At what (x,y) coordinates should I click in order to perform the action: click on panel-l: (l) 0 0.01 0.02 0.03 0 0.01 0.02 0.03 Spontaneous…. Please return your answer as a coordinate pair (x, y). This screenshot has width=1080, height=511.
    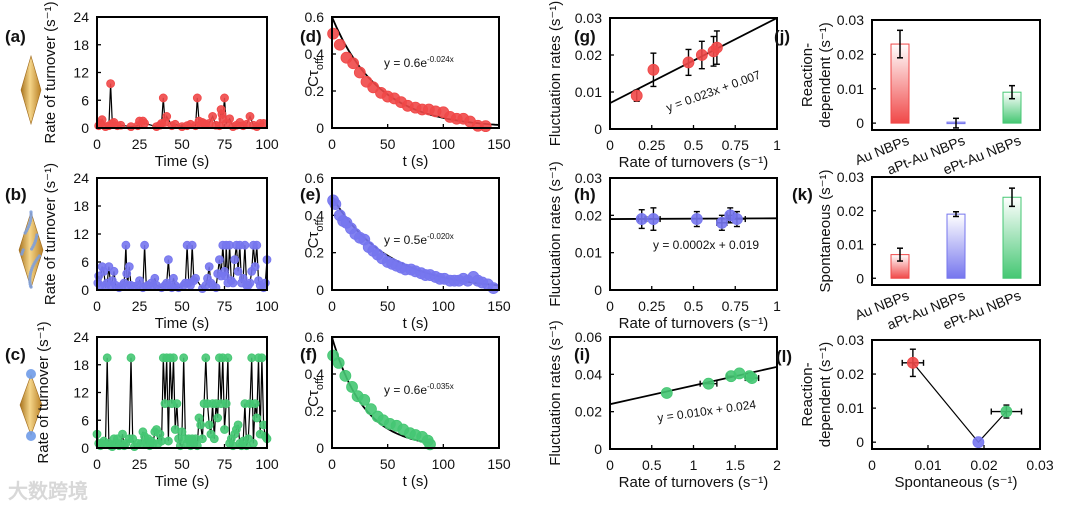
    Looking at the image, I should click on (915, 411).